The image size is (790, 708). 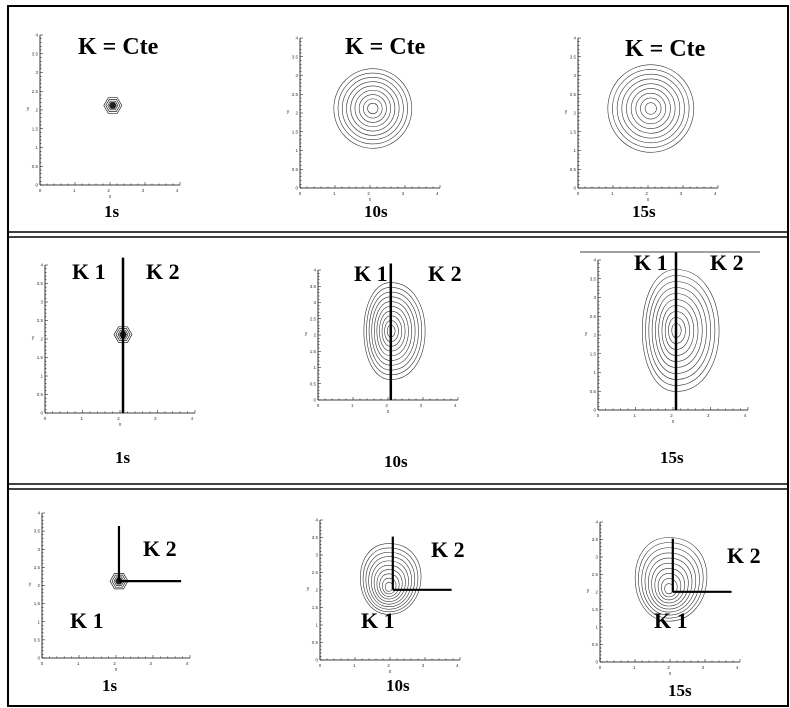 I want to click on time-label: 10s, so click(x=396, y=461).